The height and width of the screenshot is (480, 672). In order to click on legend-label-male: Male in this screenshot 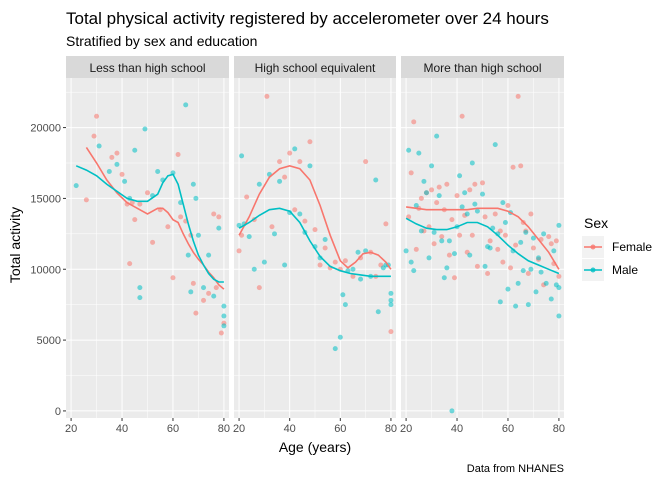, I will do `click(625, 270)`.